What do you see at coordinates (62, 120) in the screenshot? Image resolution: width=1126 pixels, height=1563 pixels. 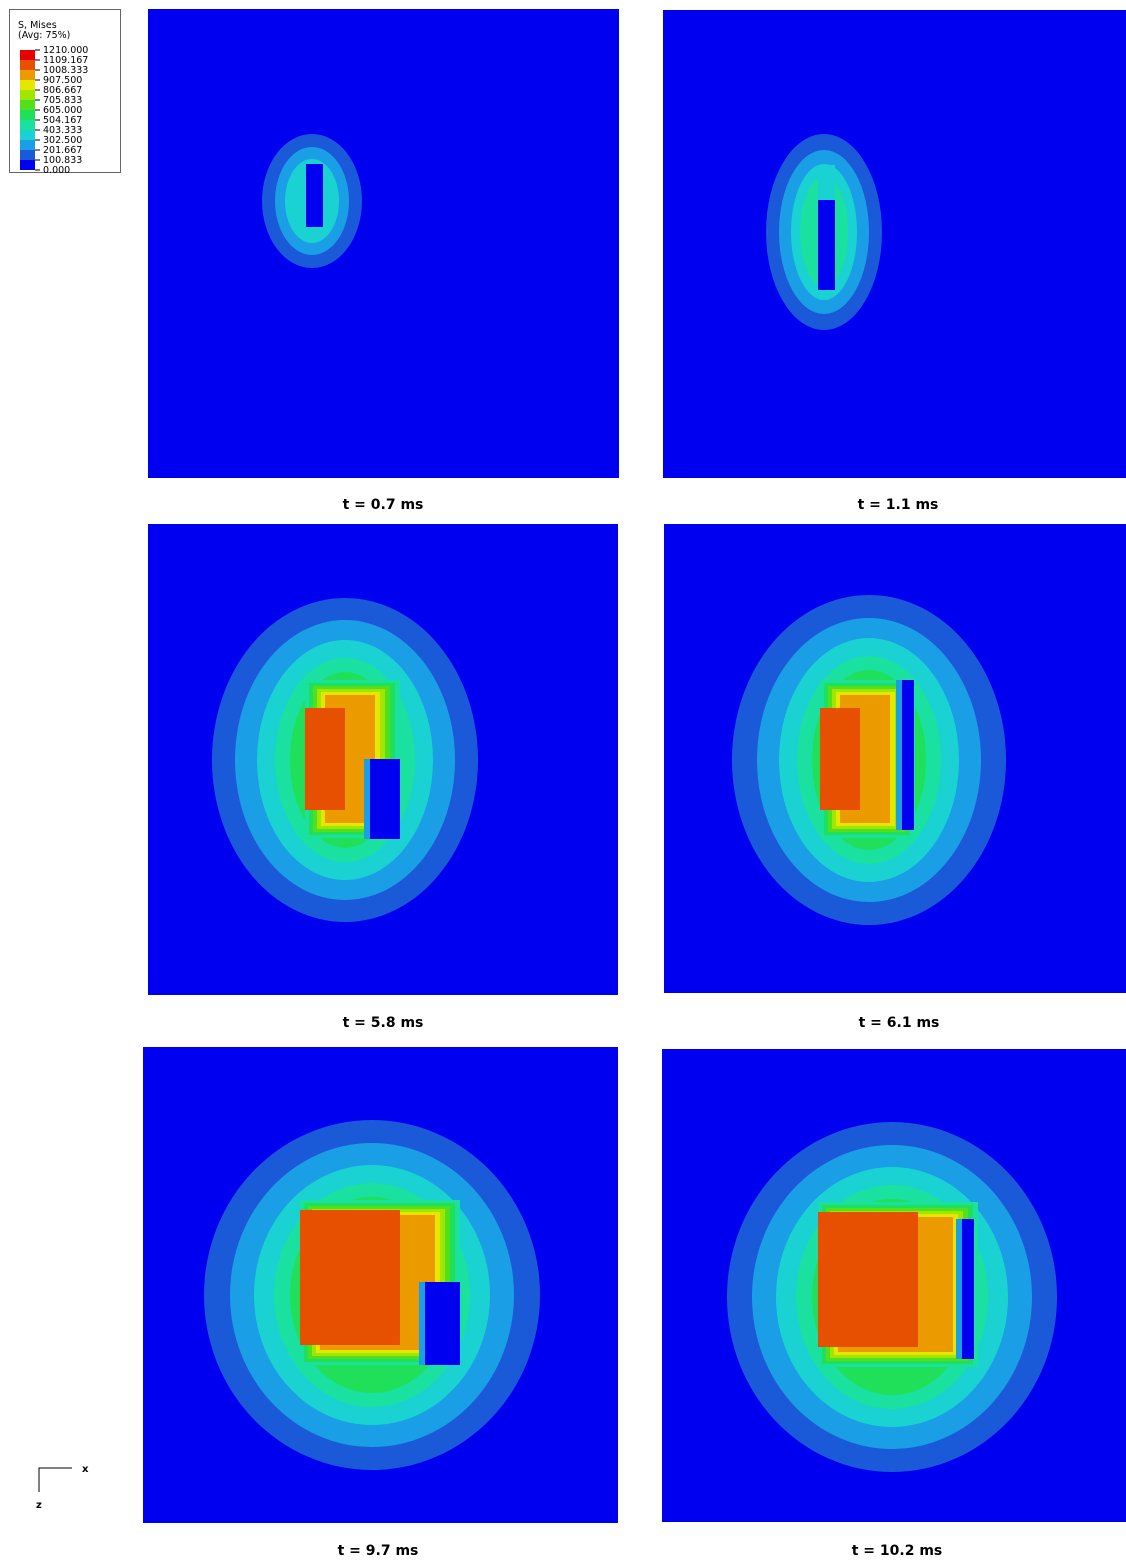 I see `legend-value: 504.167` at bounding box center [62, 120].